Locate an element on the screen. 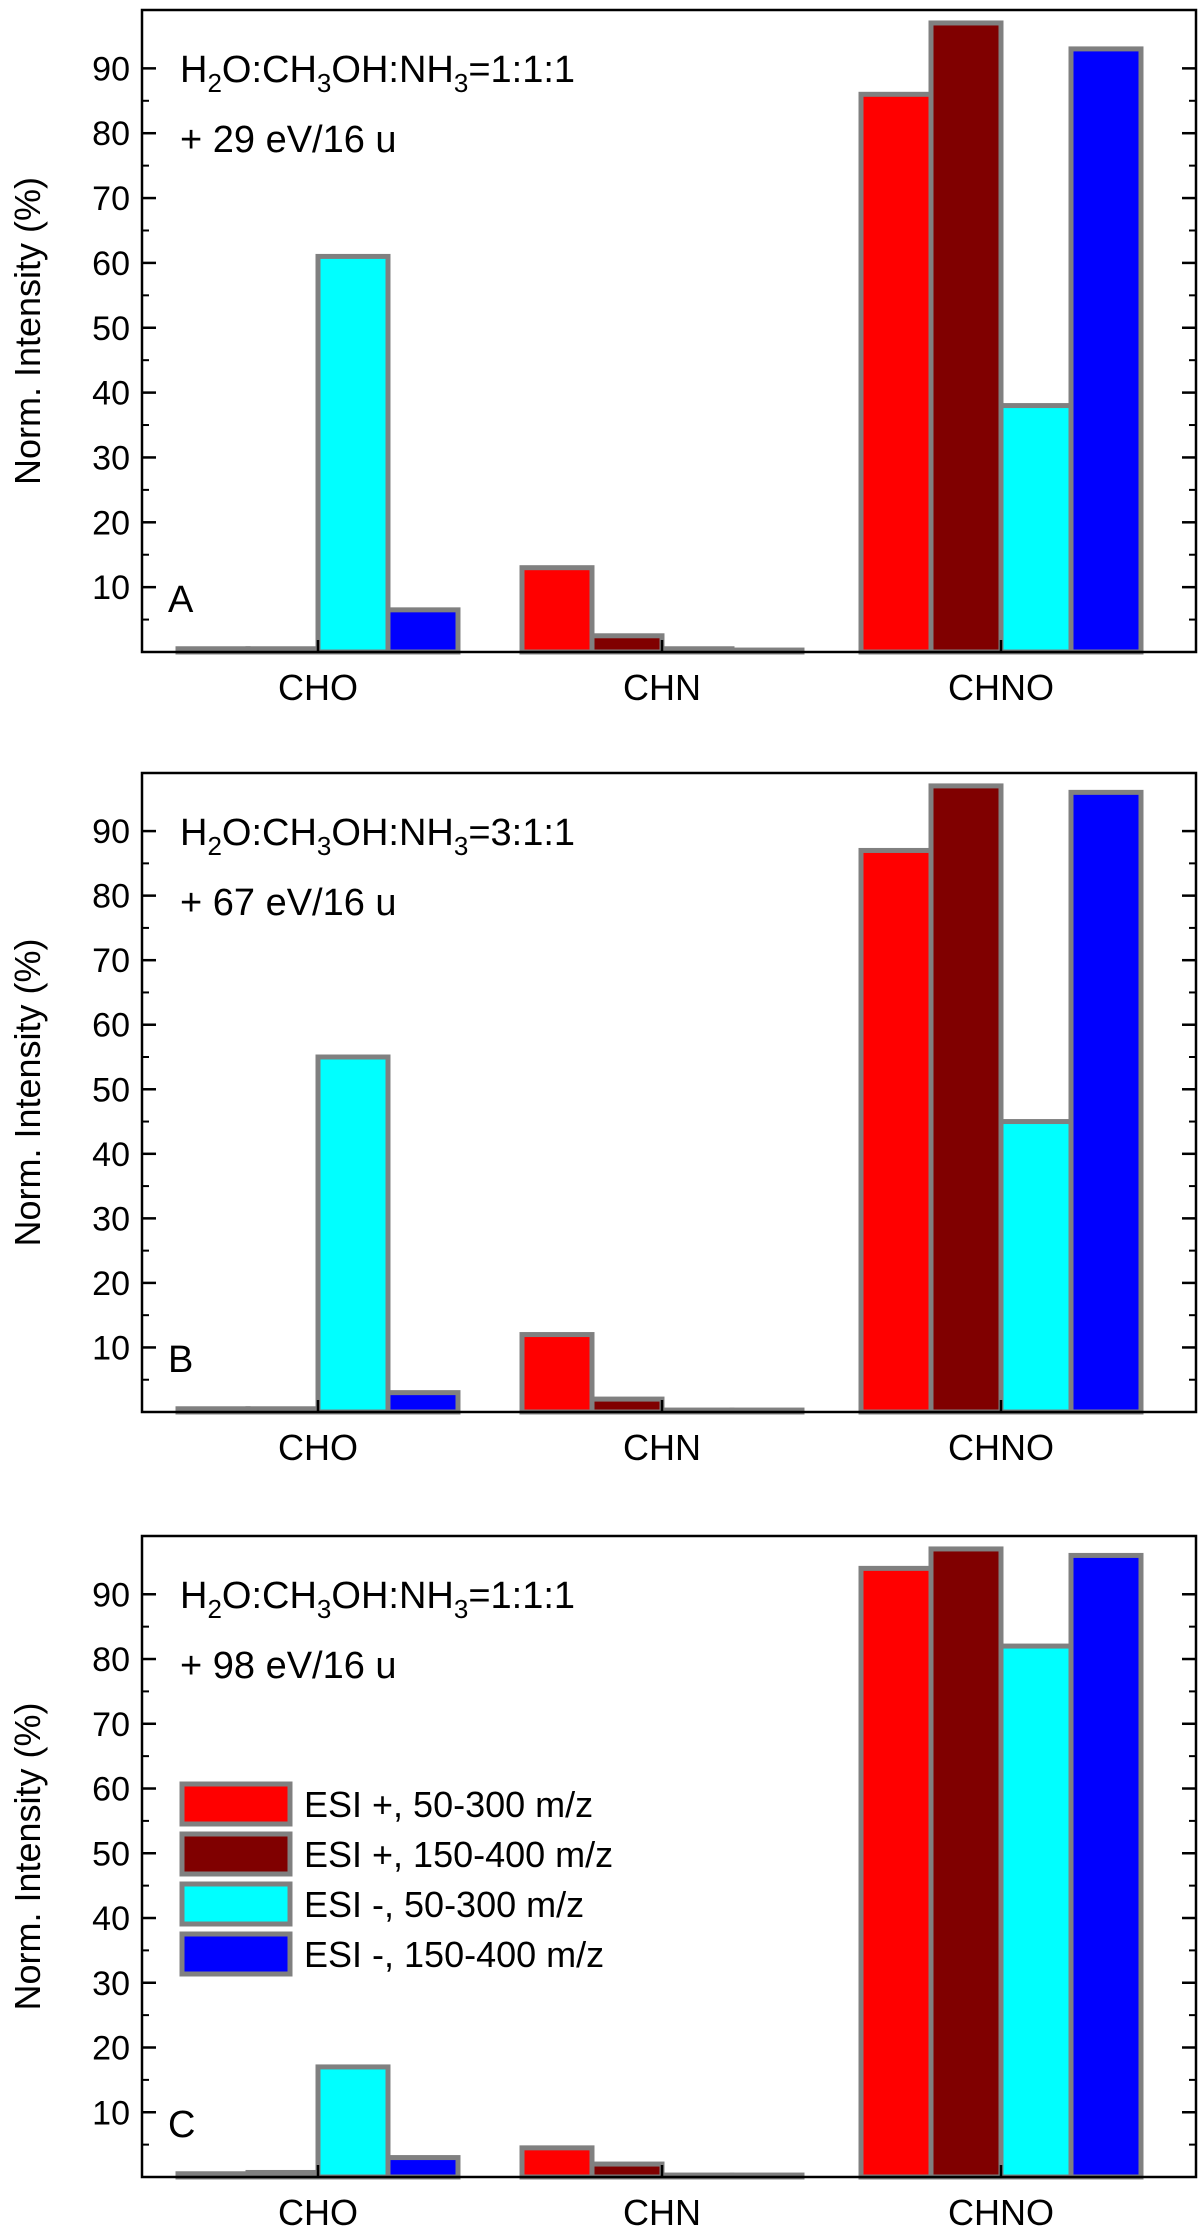  legend-label-4: ESI -, 150-400 m/z is located at coordinates (454, 1954).